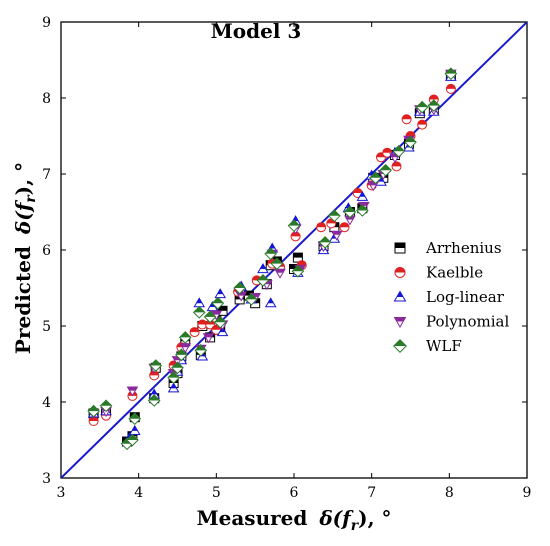 The height and width of the screenshot is (546, 550). Describe the element at coordinates (355, 526) in the screenshot. I see `x-axis-label-subscript: r` at that location.